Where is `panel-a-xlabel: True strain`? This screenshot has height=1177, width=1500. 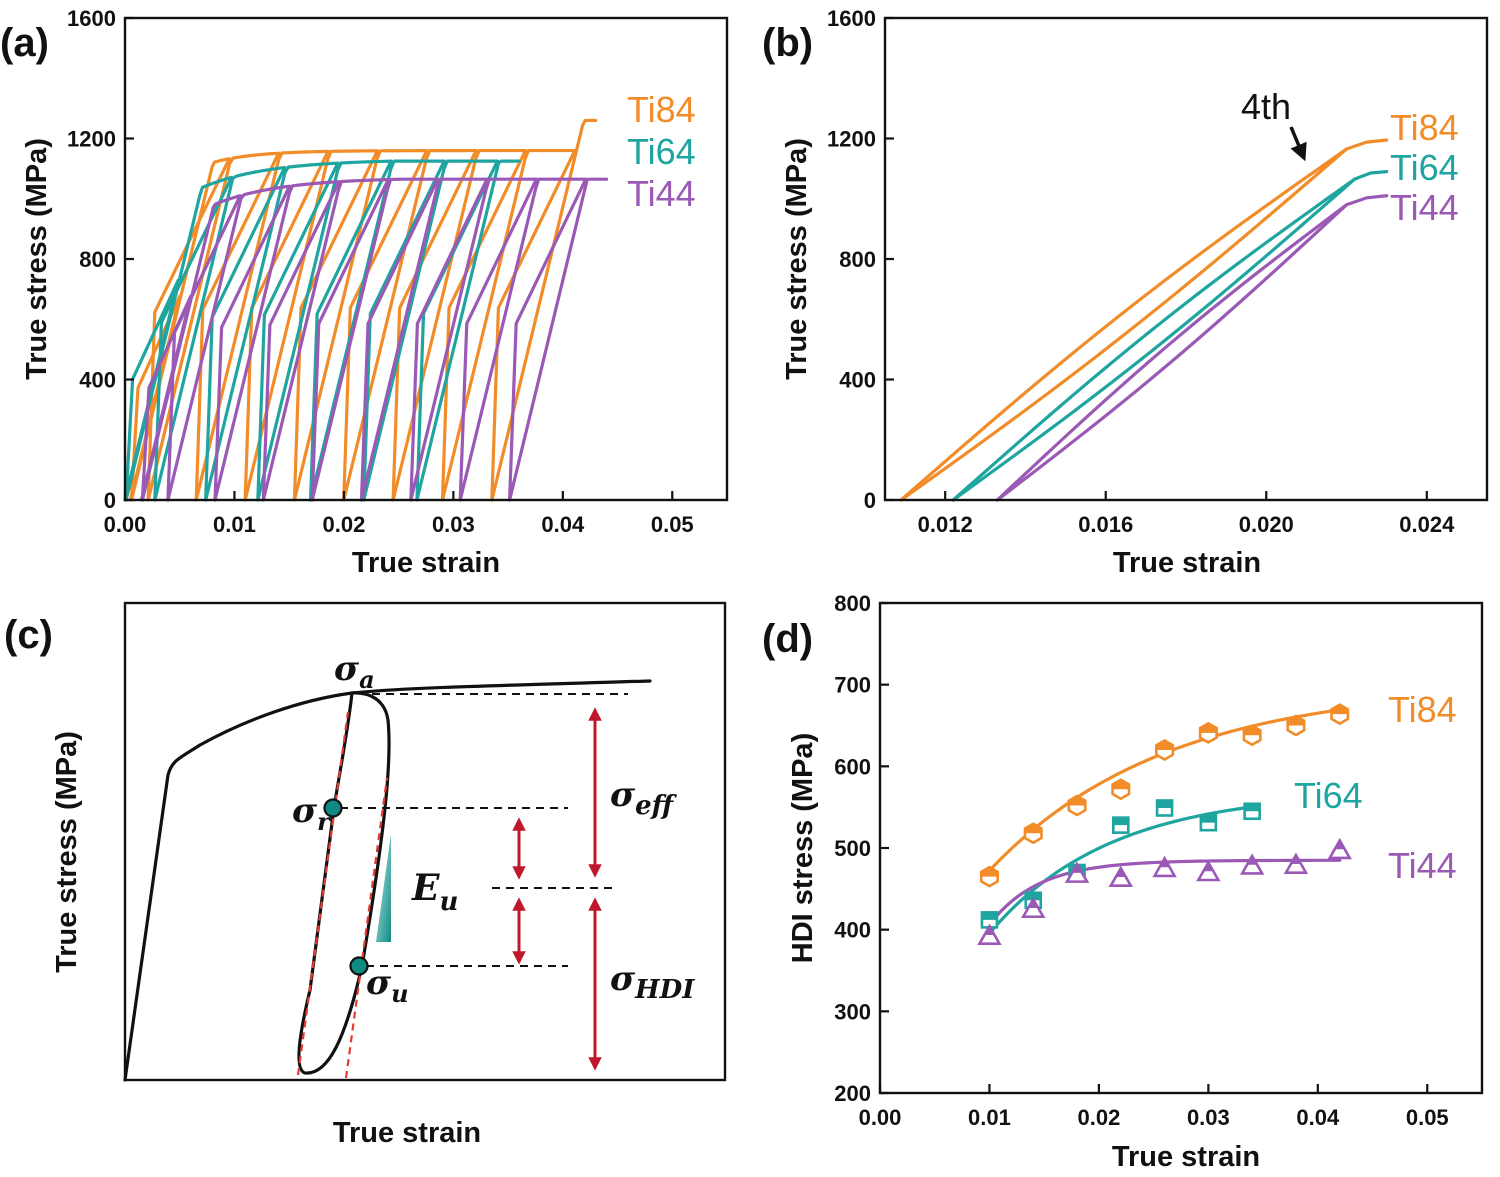
panel-a-xlabel: True strain is located at coordinates (426, 563).